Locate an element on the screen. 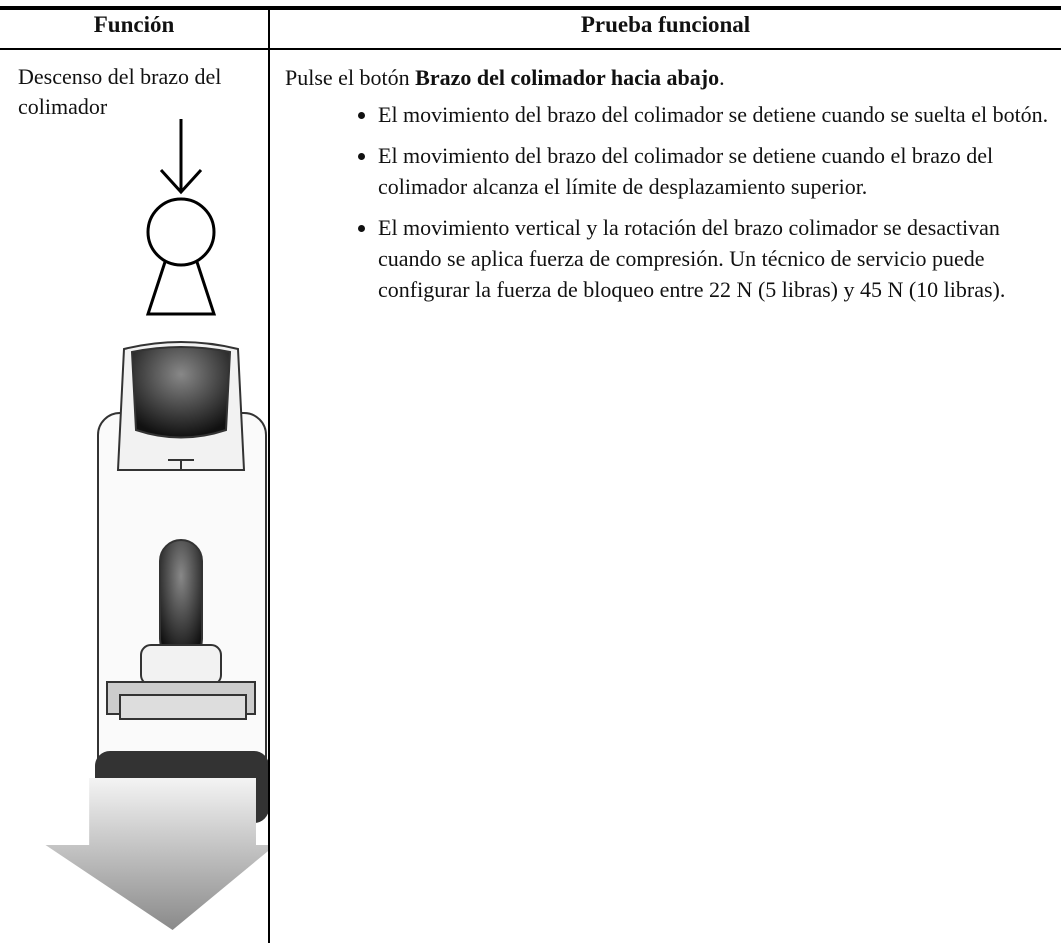  button-name: Brazo del colimador hacia abajo is located at coordinates (567, 77).